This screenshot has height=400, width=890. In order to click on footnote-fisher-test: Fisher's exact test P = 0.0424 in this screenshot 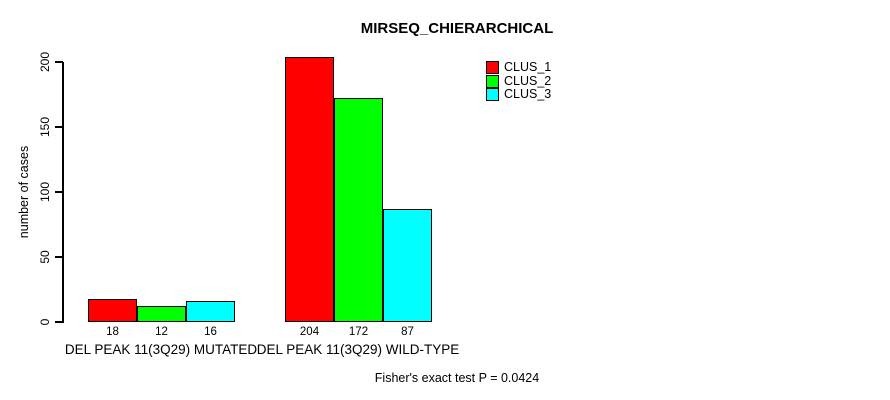, I will do `click(457, 378)`.